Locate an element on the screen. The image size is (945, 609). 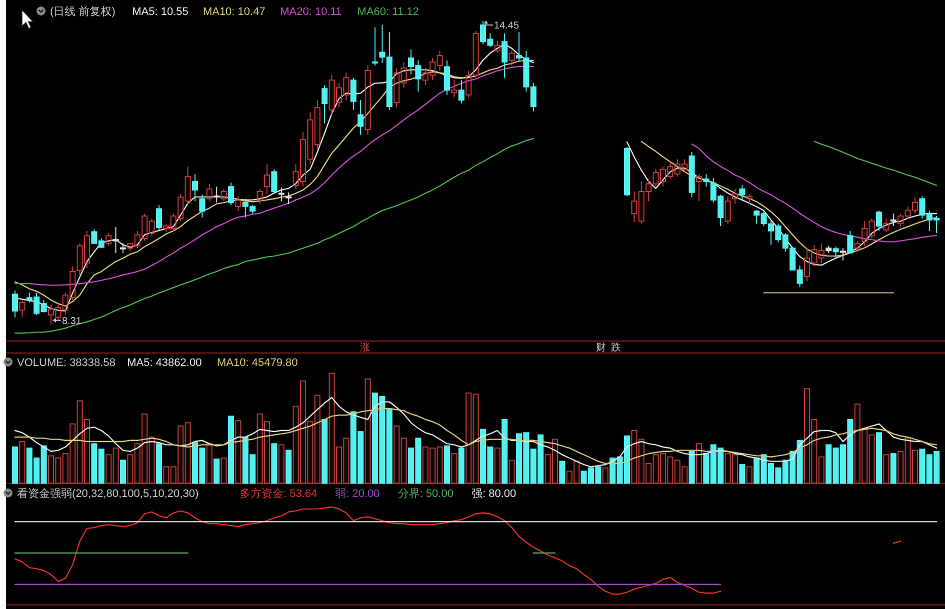
text: MA10: 45479.80 is located at coordinates (257, 363).